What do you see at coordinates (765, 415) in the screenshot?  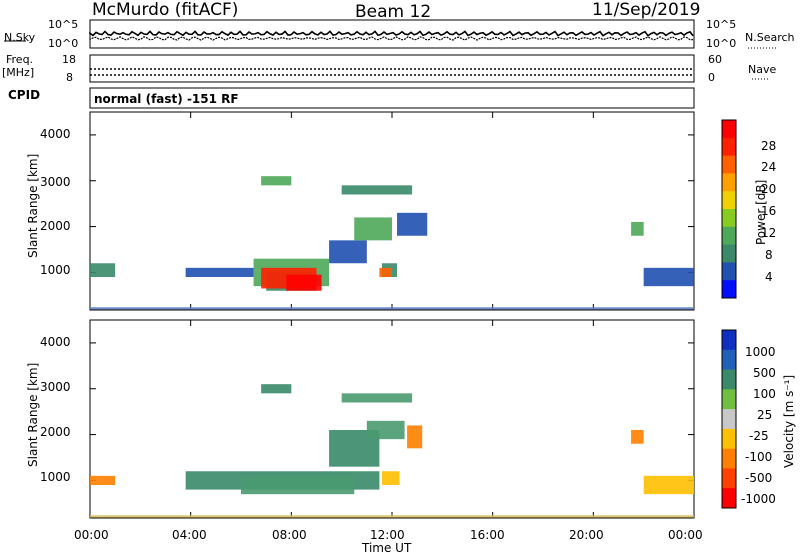 I see `velocity-cbar-tick-25: 25` at bounding box center [765, 415].